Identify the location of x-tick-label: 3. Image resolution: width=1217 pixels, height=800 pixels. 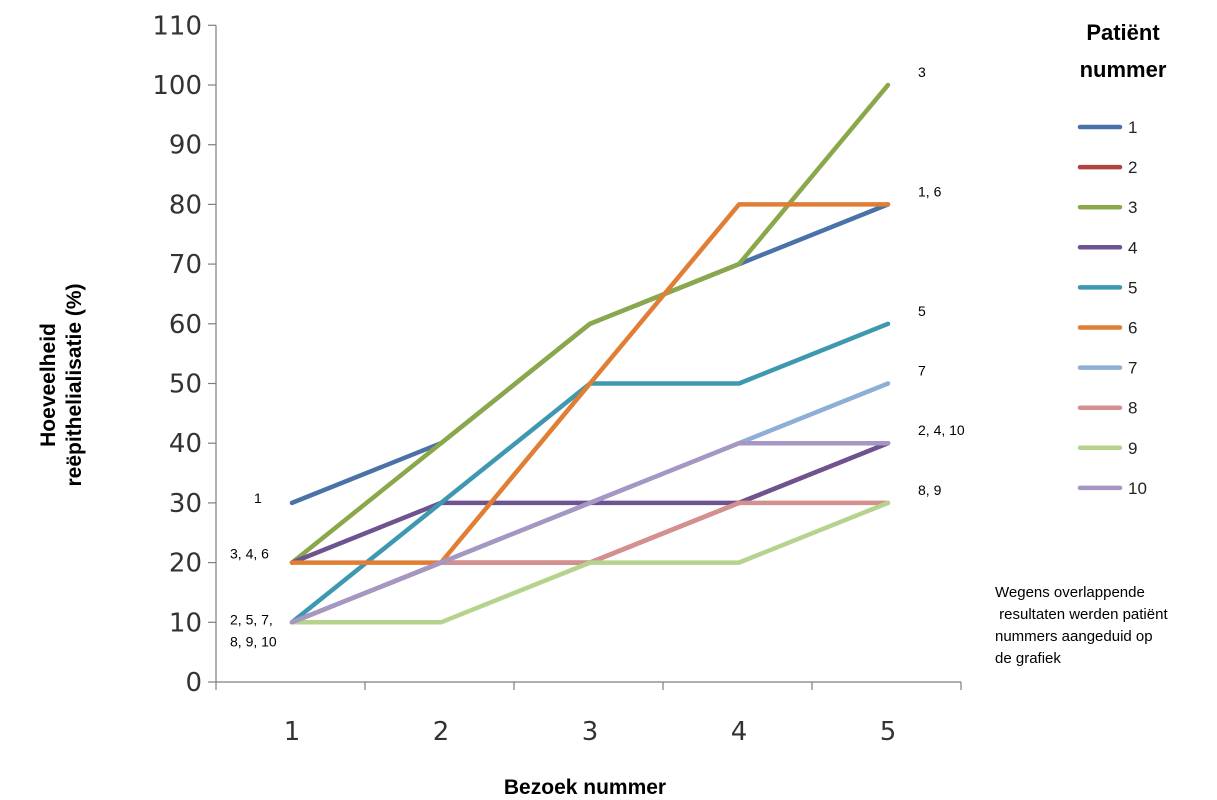
(590, 732).